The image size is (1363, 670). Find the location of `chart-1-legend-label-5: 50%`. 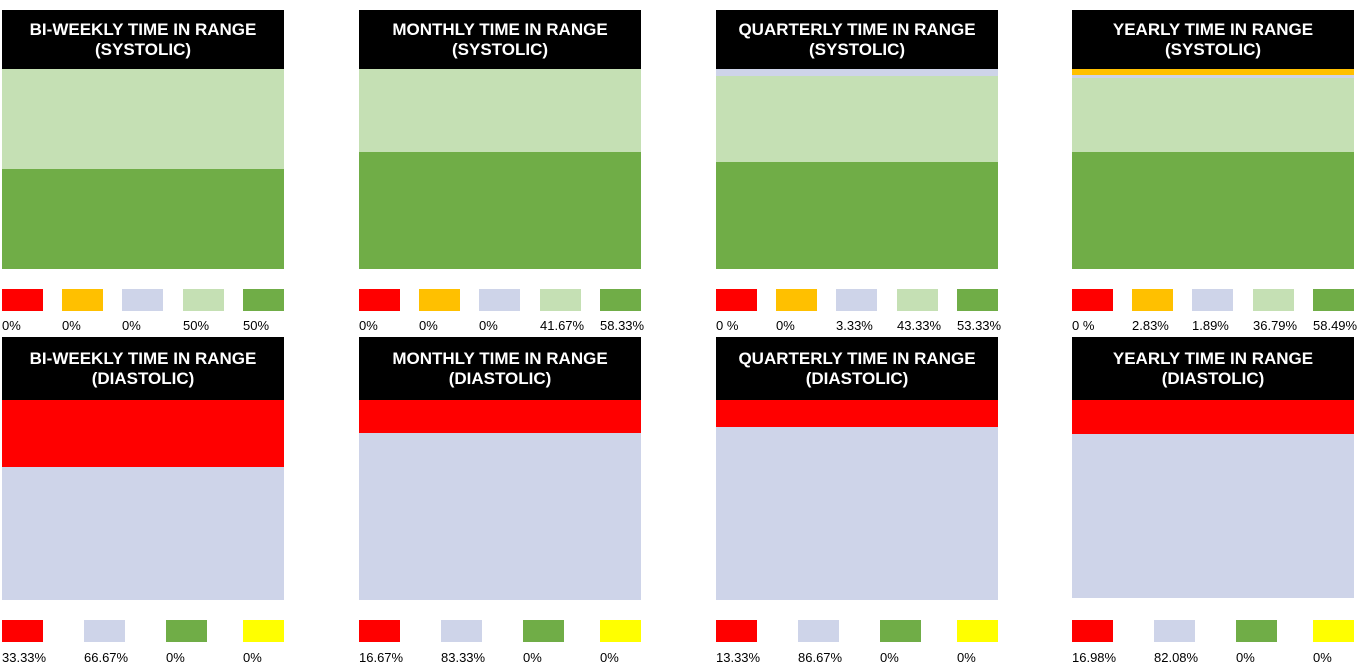

chart-1-legend-label-5: 50% is located at coordinates (256, 325).